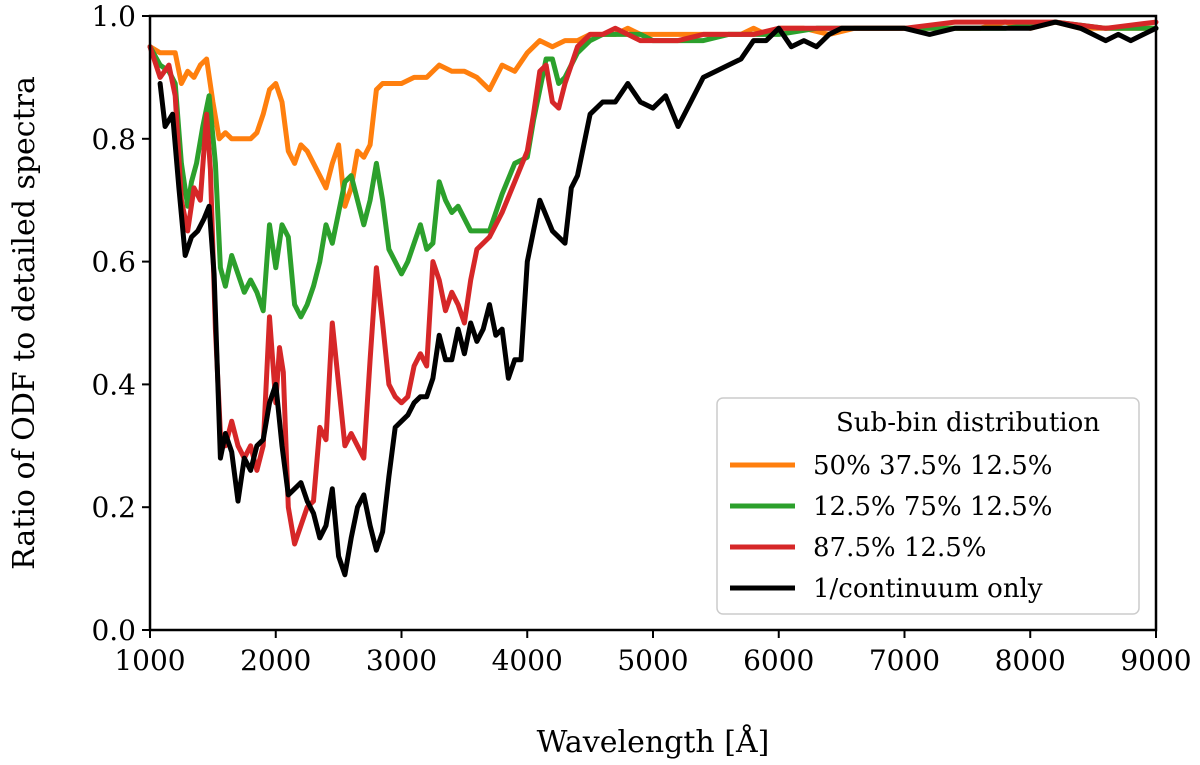 Image resolution: width=1200 pixels, height=765 pixels. Describe the element at coordinates (933, 466) in the screenshot. I see `legend-label-0: 50% 37.5% 12.5%` at that location.